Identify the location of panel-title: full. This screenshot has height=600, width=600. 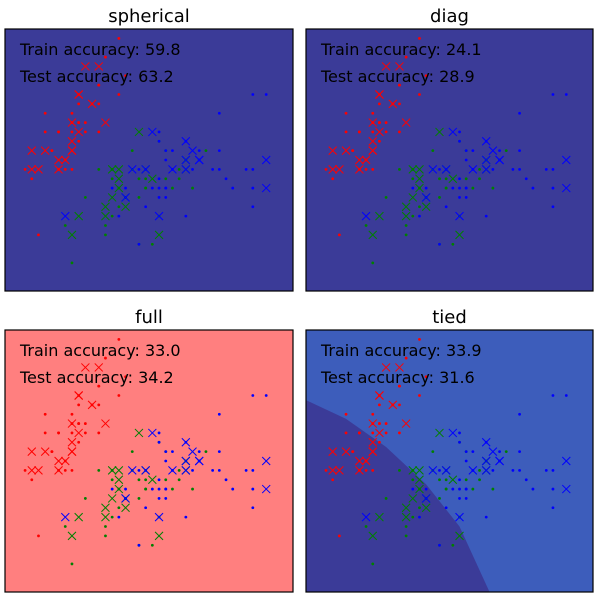
(149, 317).